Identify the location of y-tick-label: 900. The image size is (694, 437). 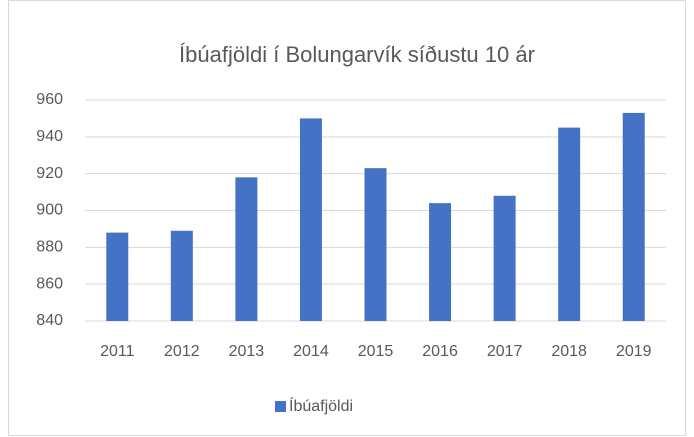
(49, 210).